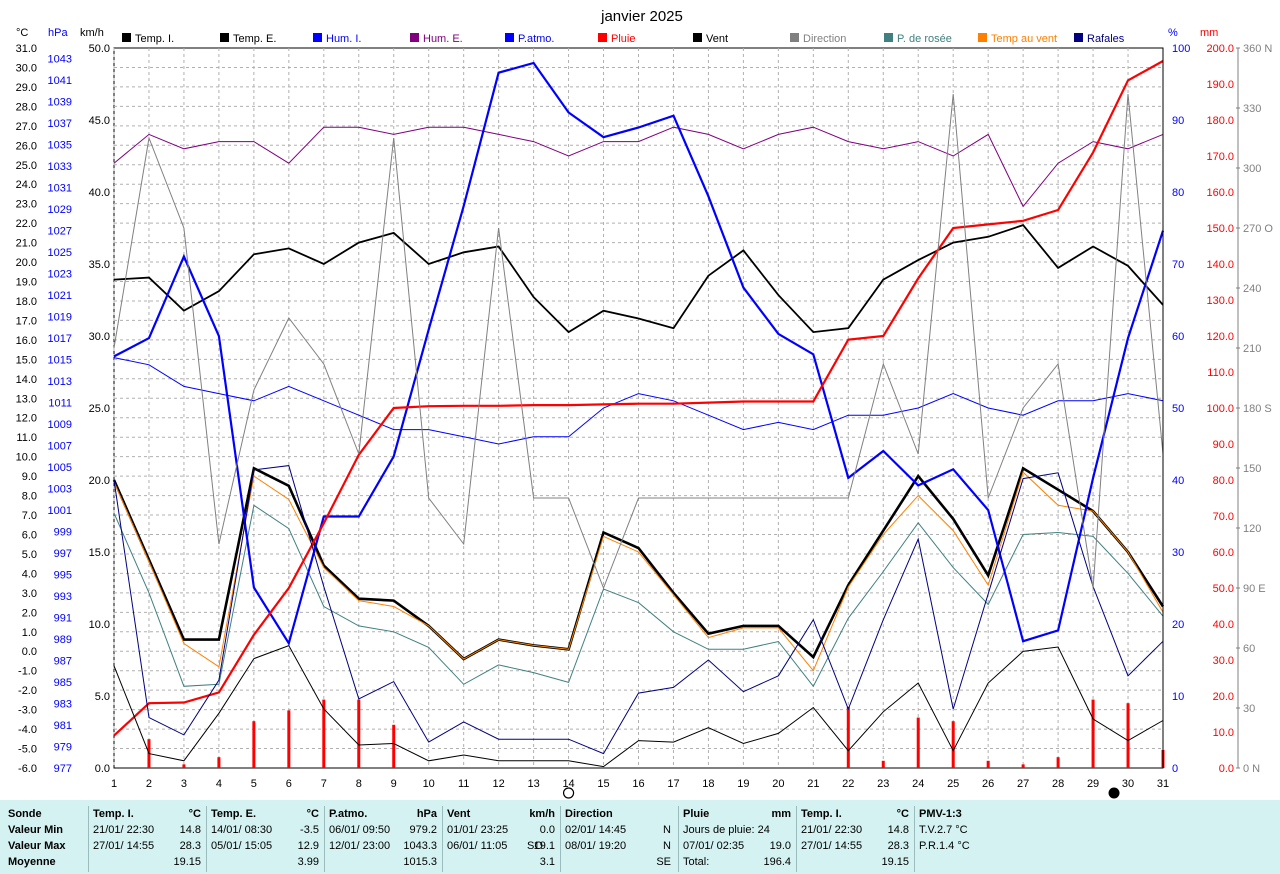  I want to click on stat-min: 979.2, so click(423, 830).